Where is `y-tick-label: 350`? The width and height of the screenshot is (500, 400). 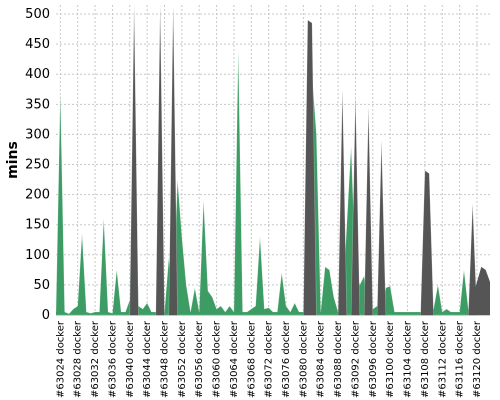
y-tick-label: 350 is located at coordinates (37, 104).